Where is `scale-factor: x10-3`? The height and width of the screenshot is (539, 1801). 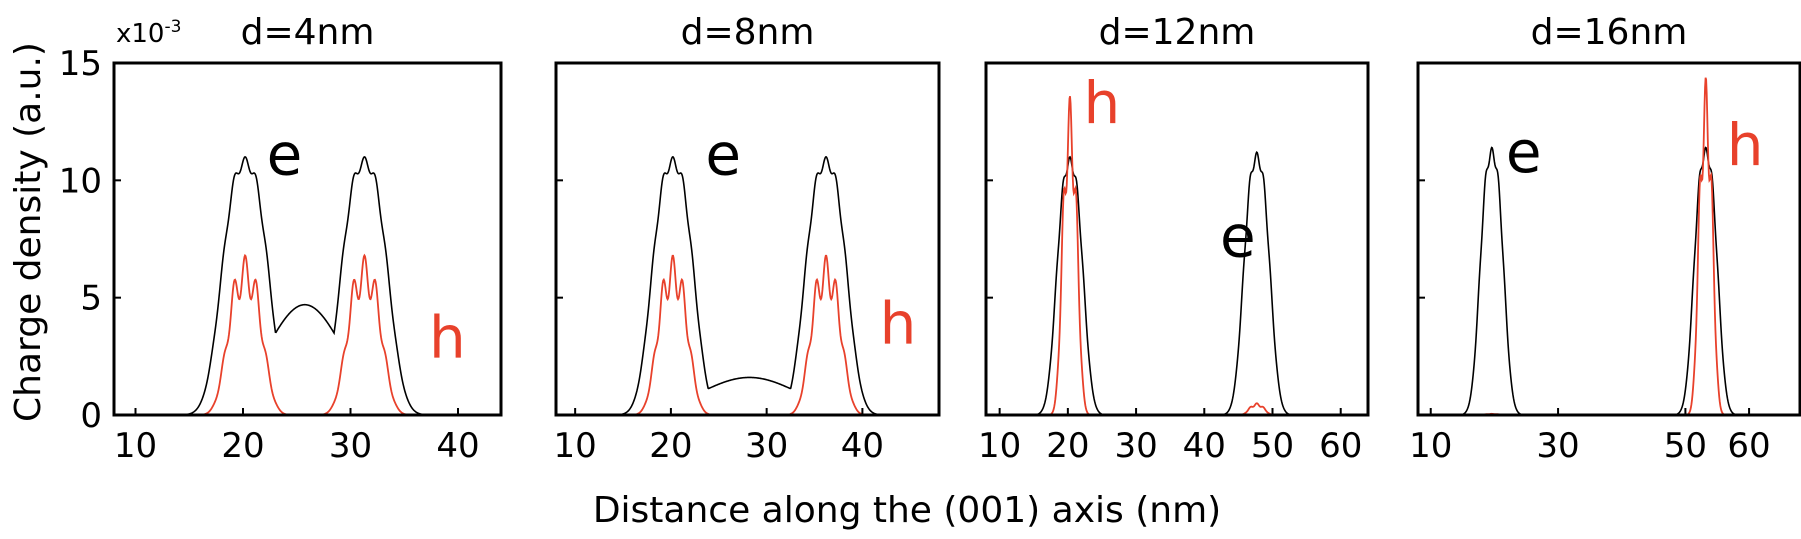
scale-factor: x10-3 is located at coordinates (148, 33).